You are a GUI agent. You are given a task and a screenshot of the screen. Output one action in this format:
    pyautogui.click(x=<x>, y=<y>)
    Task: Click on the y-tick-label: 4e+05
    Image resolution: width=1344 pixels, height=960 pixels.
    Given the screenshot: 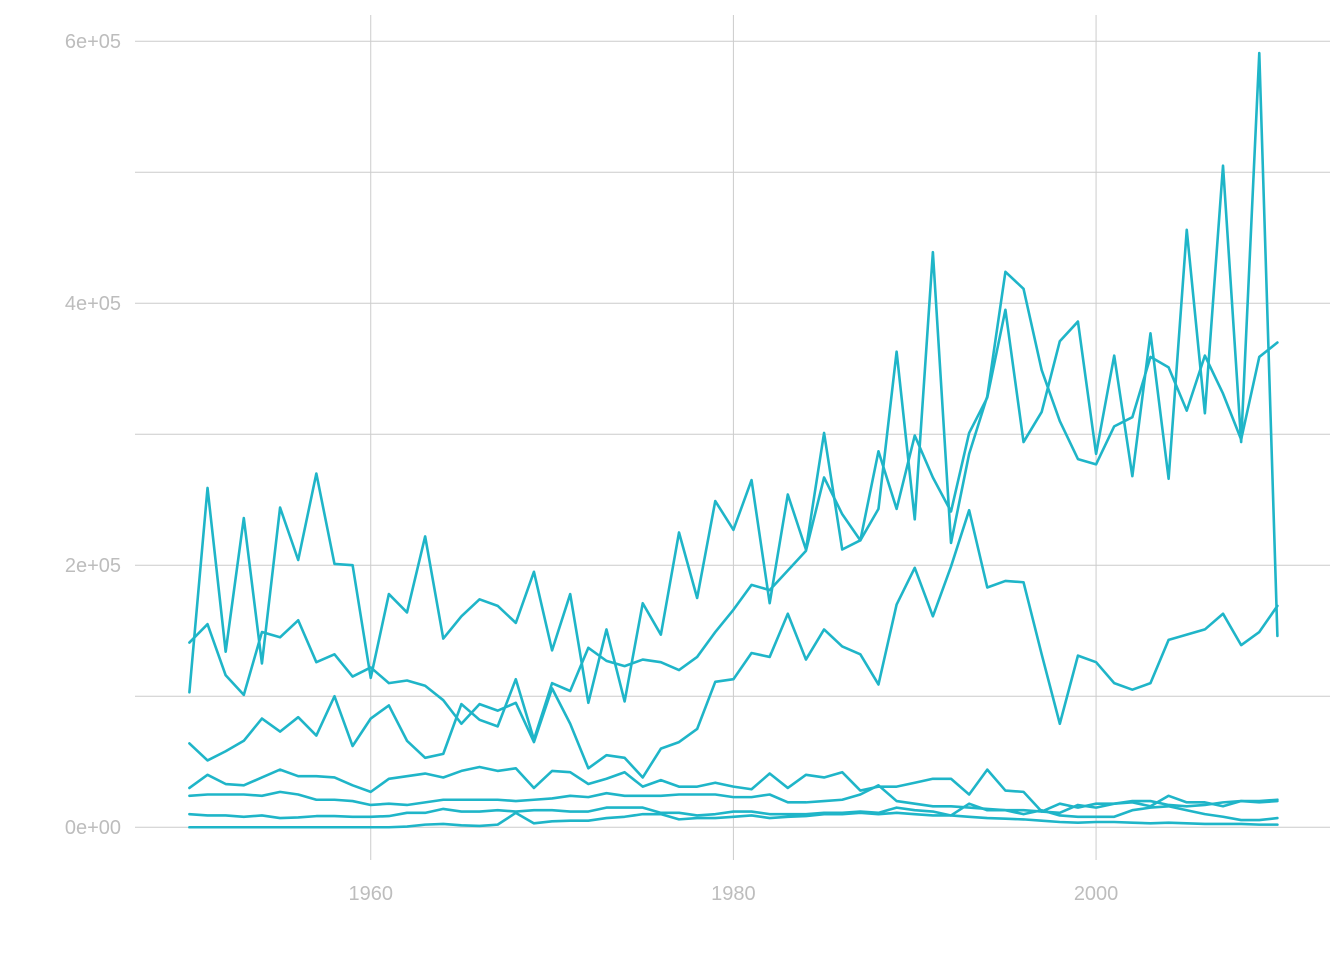 What is the action you would take?
    pyautogui.click(x=93, y=304)
    